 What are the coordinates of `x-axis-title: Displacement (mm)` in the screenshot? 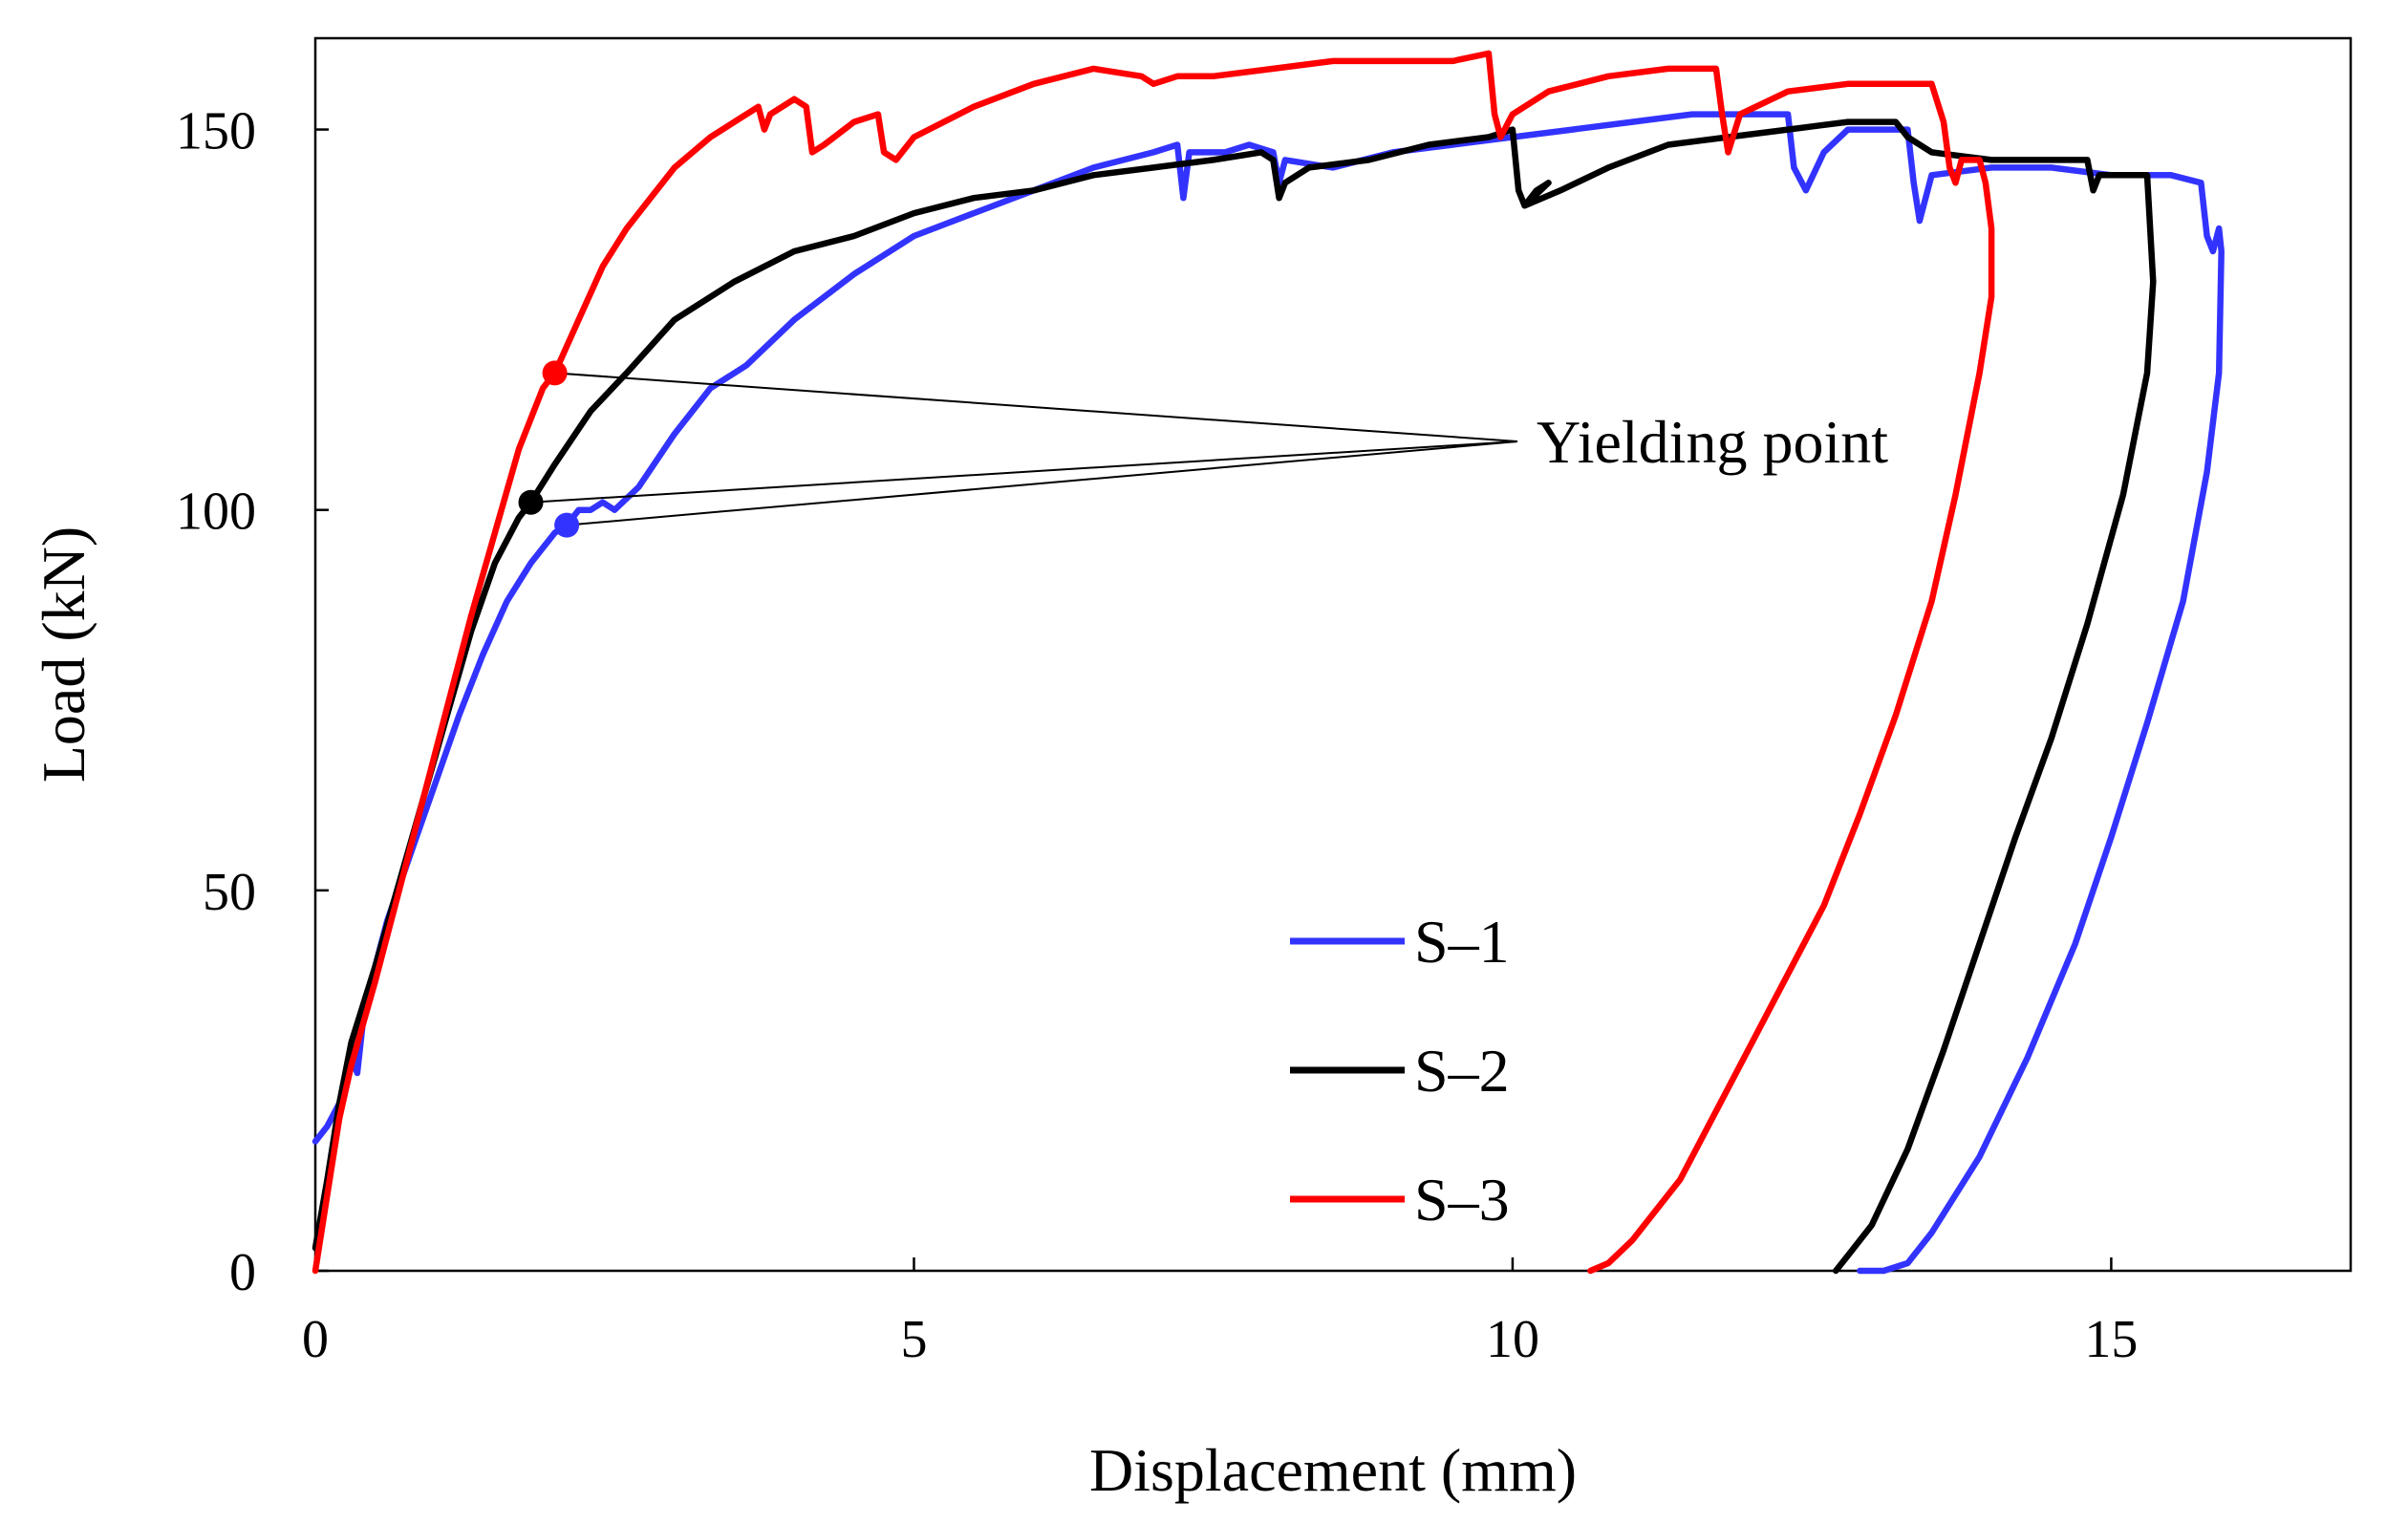 It's located at (1333, 1470).